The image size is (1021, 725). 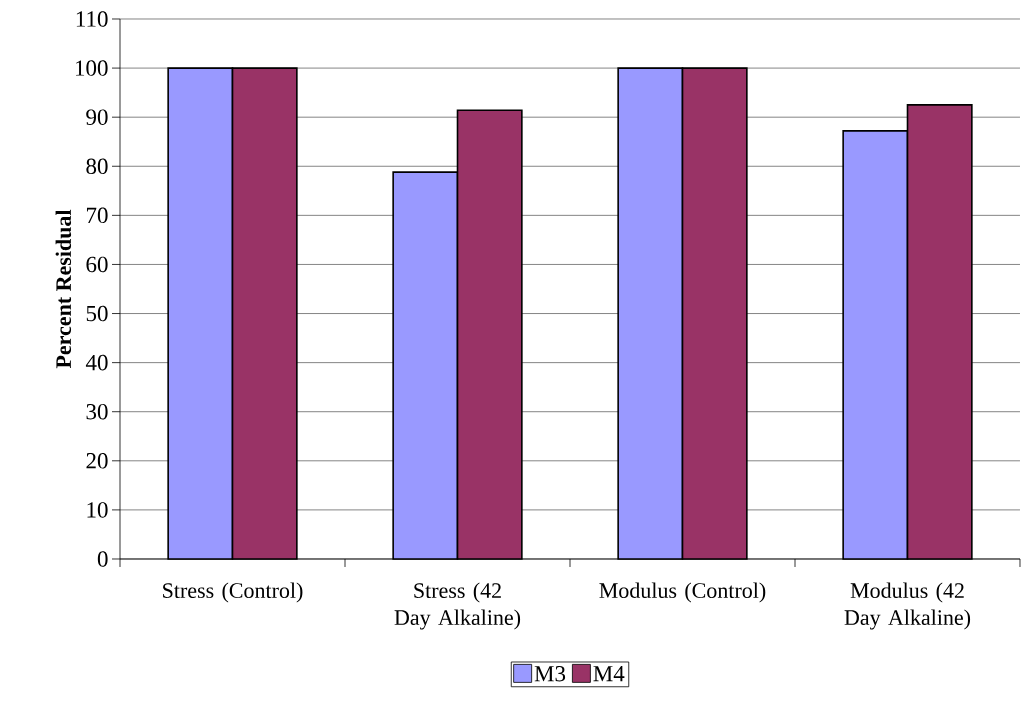 I want to click on y-axis-title: Percent Residual, so click(x=63, y=289).